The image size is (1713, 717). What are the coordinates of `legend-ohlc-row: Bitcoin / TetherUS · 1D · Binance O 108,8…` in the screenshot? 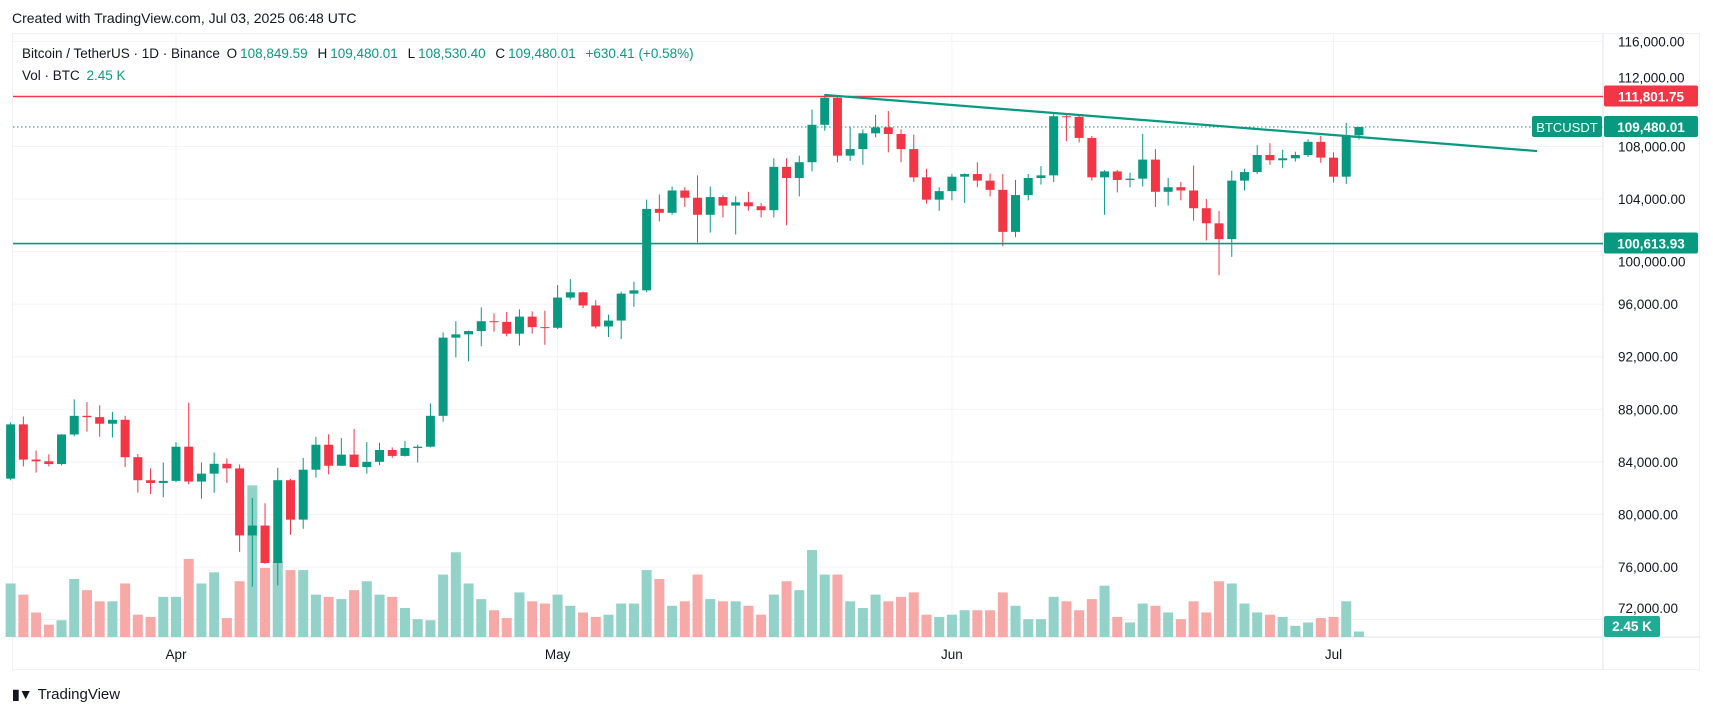 It's located at (359, 54).